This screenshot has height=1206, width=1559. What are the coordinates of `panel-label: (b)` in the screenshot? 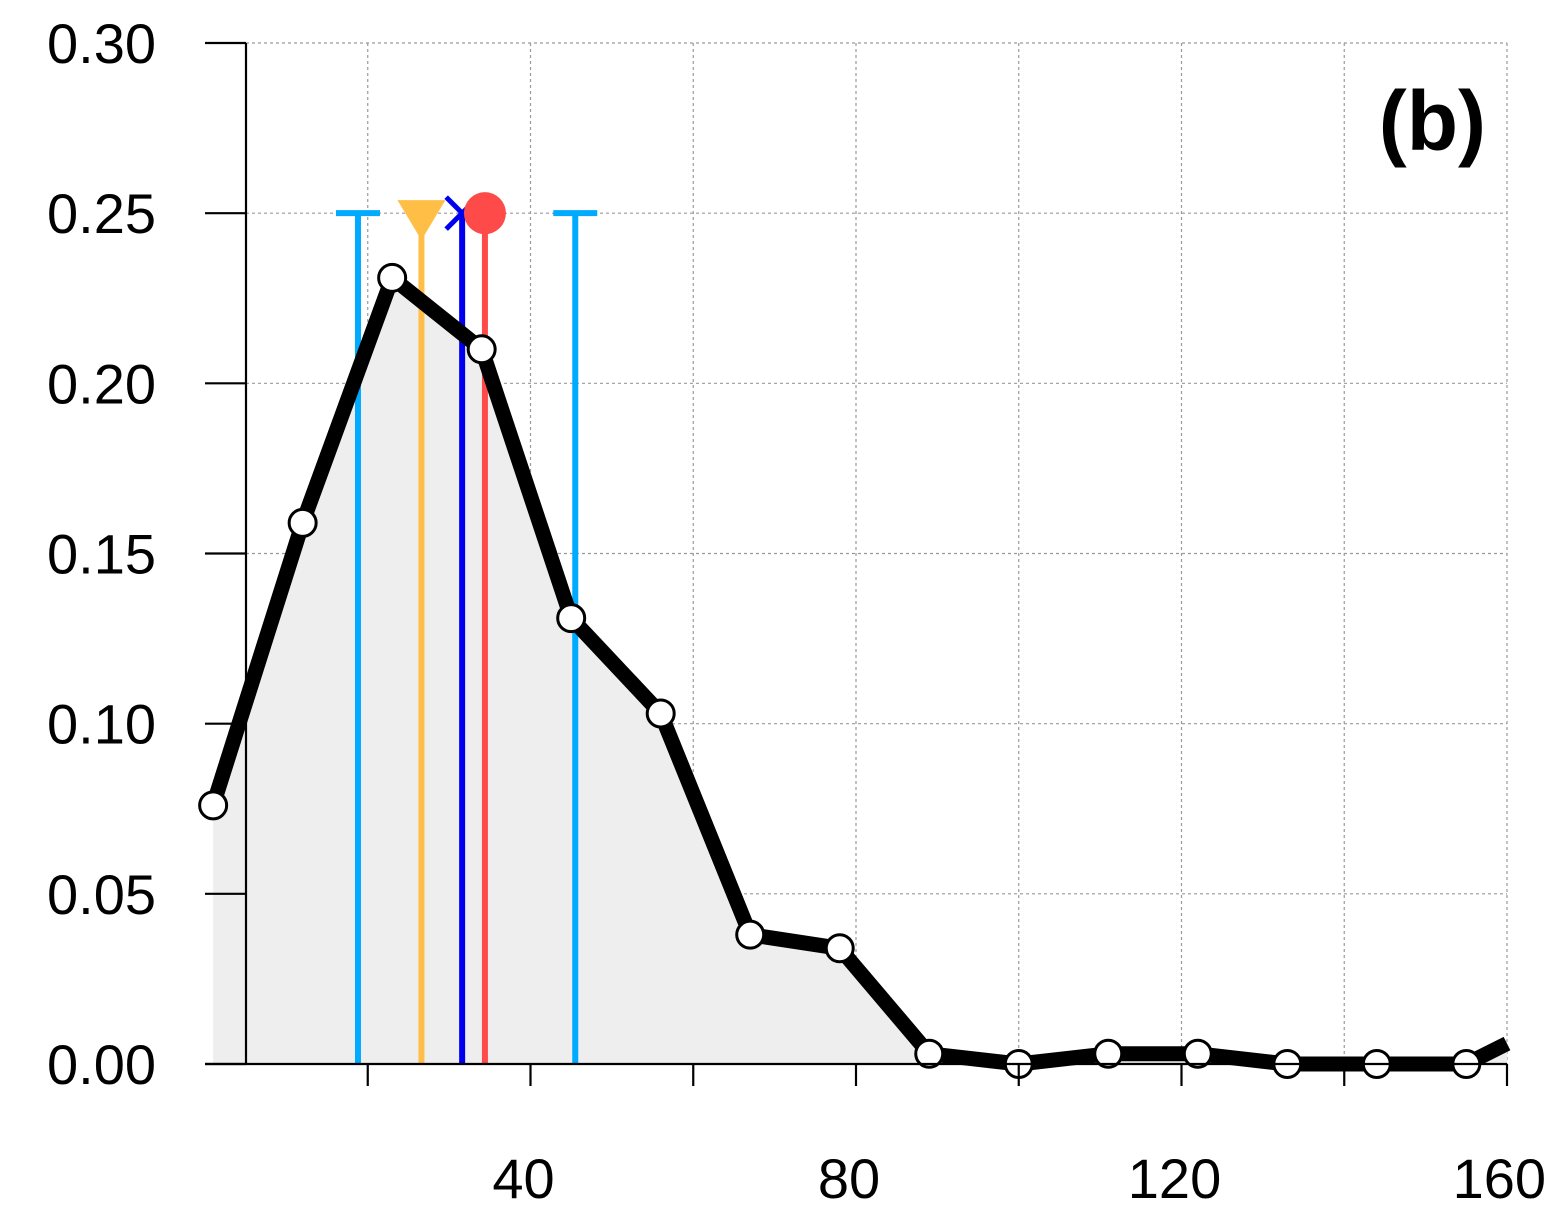 It's located at (1432, 121).